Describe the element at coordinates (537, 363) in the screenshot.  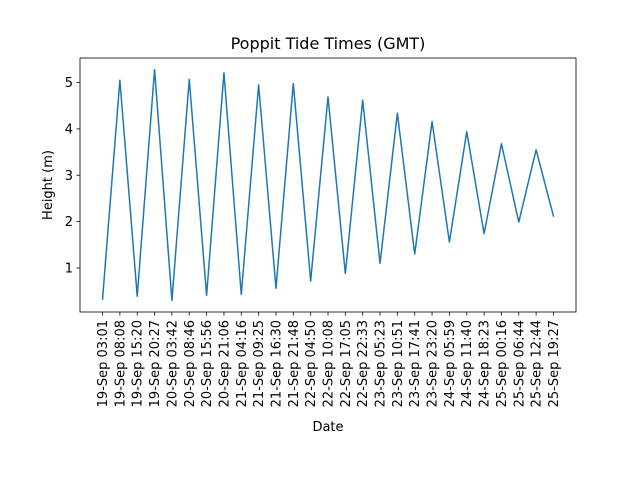
I see `x-tick-label: 25-Sep 12:44` at that location.